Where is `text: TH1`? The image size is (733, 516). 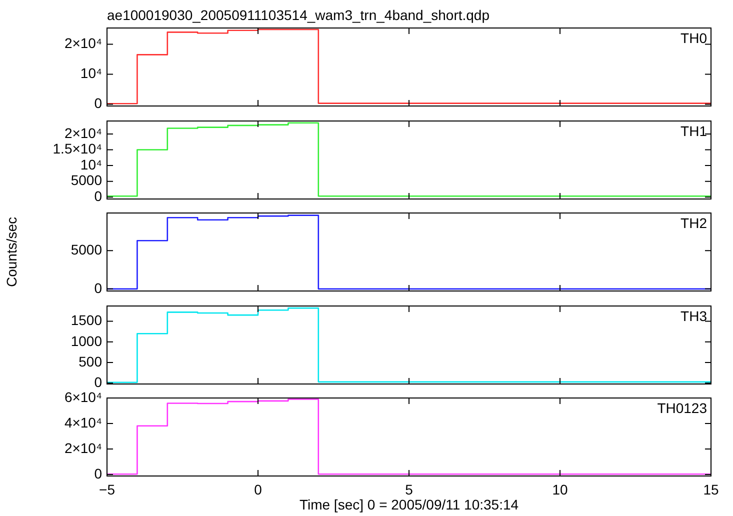
text: TH1 is located at coordinates (694, 130).